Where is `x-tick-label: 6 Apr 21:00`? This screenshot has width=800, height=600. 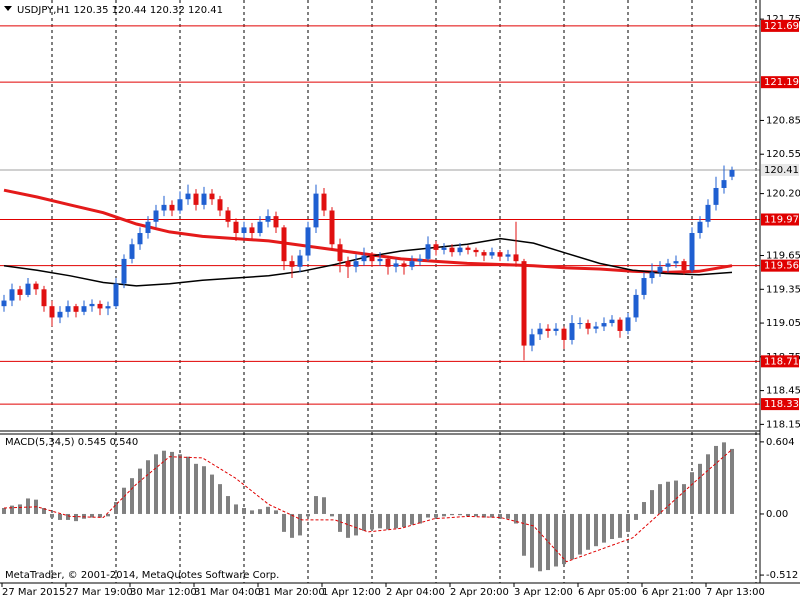
x-tick-label: 6 Apr 21:00 is located at coordinates (671, 592).